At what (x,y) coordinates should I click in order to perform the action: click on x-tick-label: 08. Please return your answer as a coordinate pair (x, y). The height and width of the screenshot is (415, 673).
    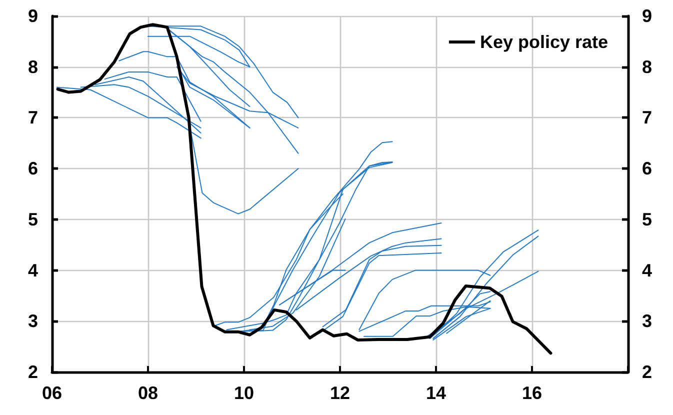
    Looking at the image, I should click on (148, 393).